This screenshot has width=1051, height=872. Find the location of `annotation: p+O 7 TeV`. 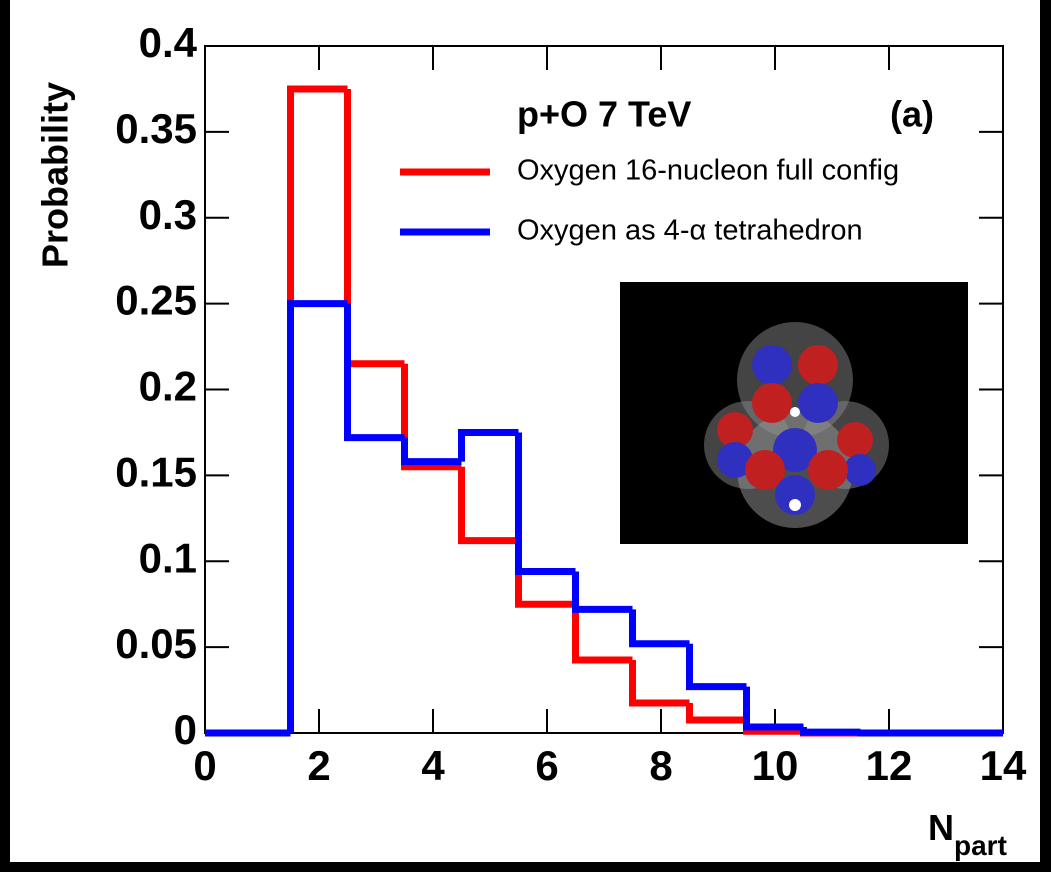

annotation: p+O 7 TeV is located at coordinates (604, 114).